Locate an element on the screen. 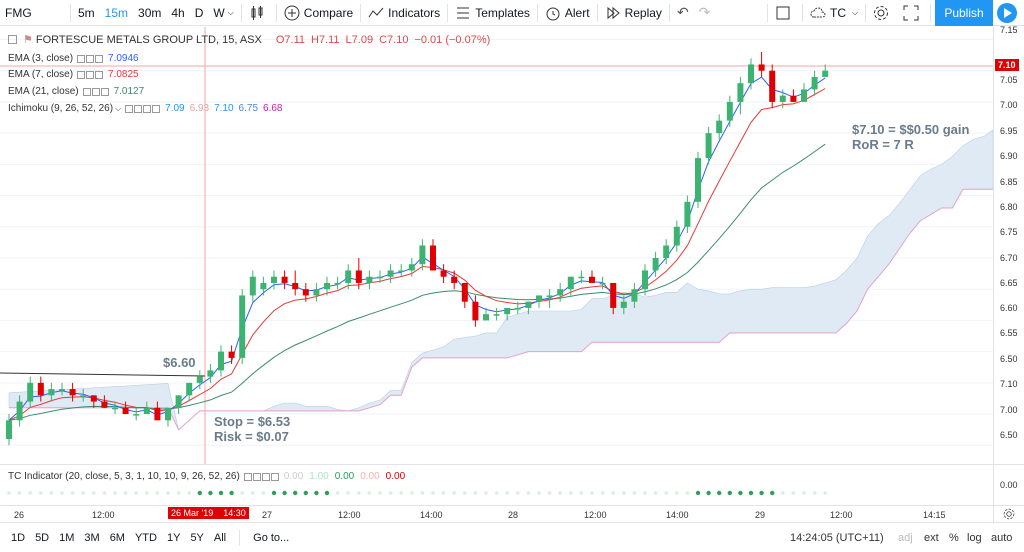 The width and height of the screenshot is (1024, 552). templates-button: Templates is located at coordinates (492, 13).